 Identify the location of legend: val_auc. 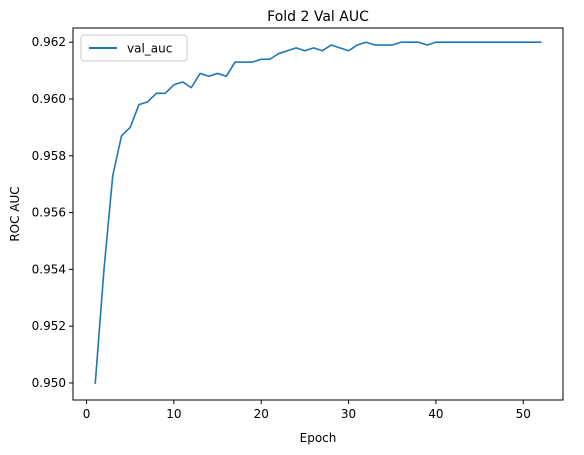
(134, 48).